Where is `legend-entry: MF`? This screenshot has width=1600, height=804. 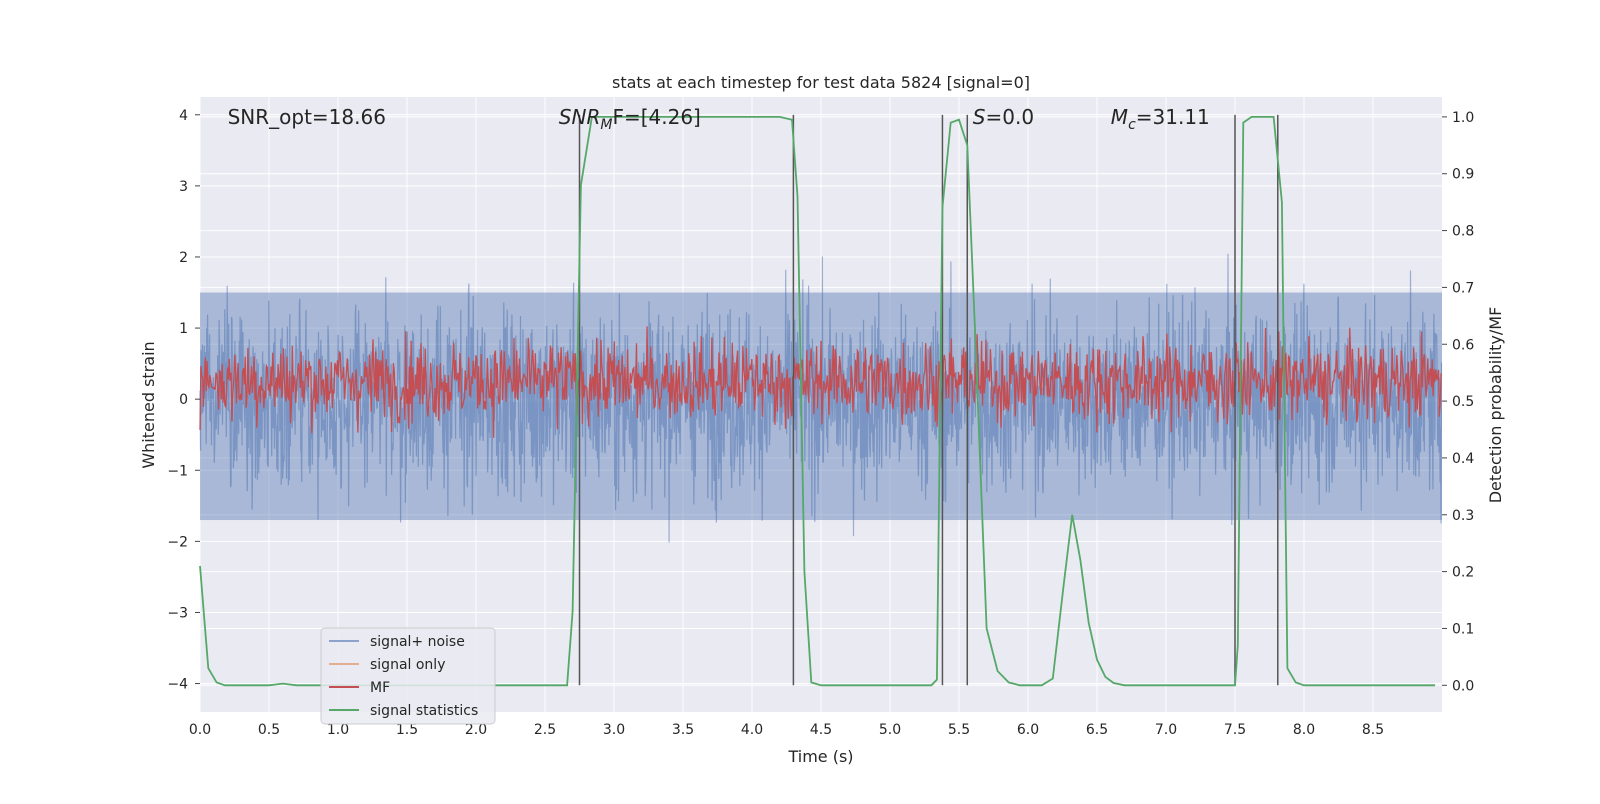 legend-entry: MF is located at coordinates (380, 688).